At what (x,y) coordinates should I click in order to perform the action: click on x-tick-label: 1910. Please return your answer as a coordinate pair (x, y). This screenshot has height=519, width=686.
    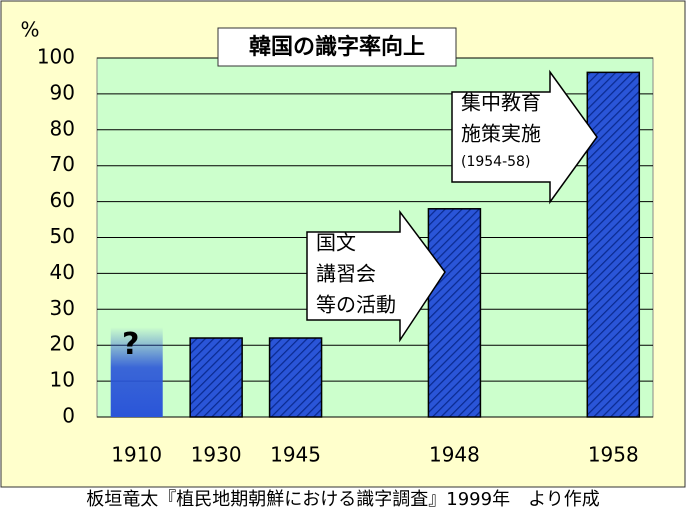
    Looking at the image, I should click on (136, 455).